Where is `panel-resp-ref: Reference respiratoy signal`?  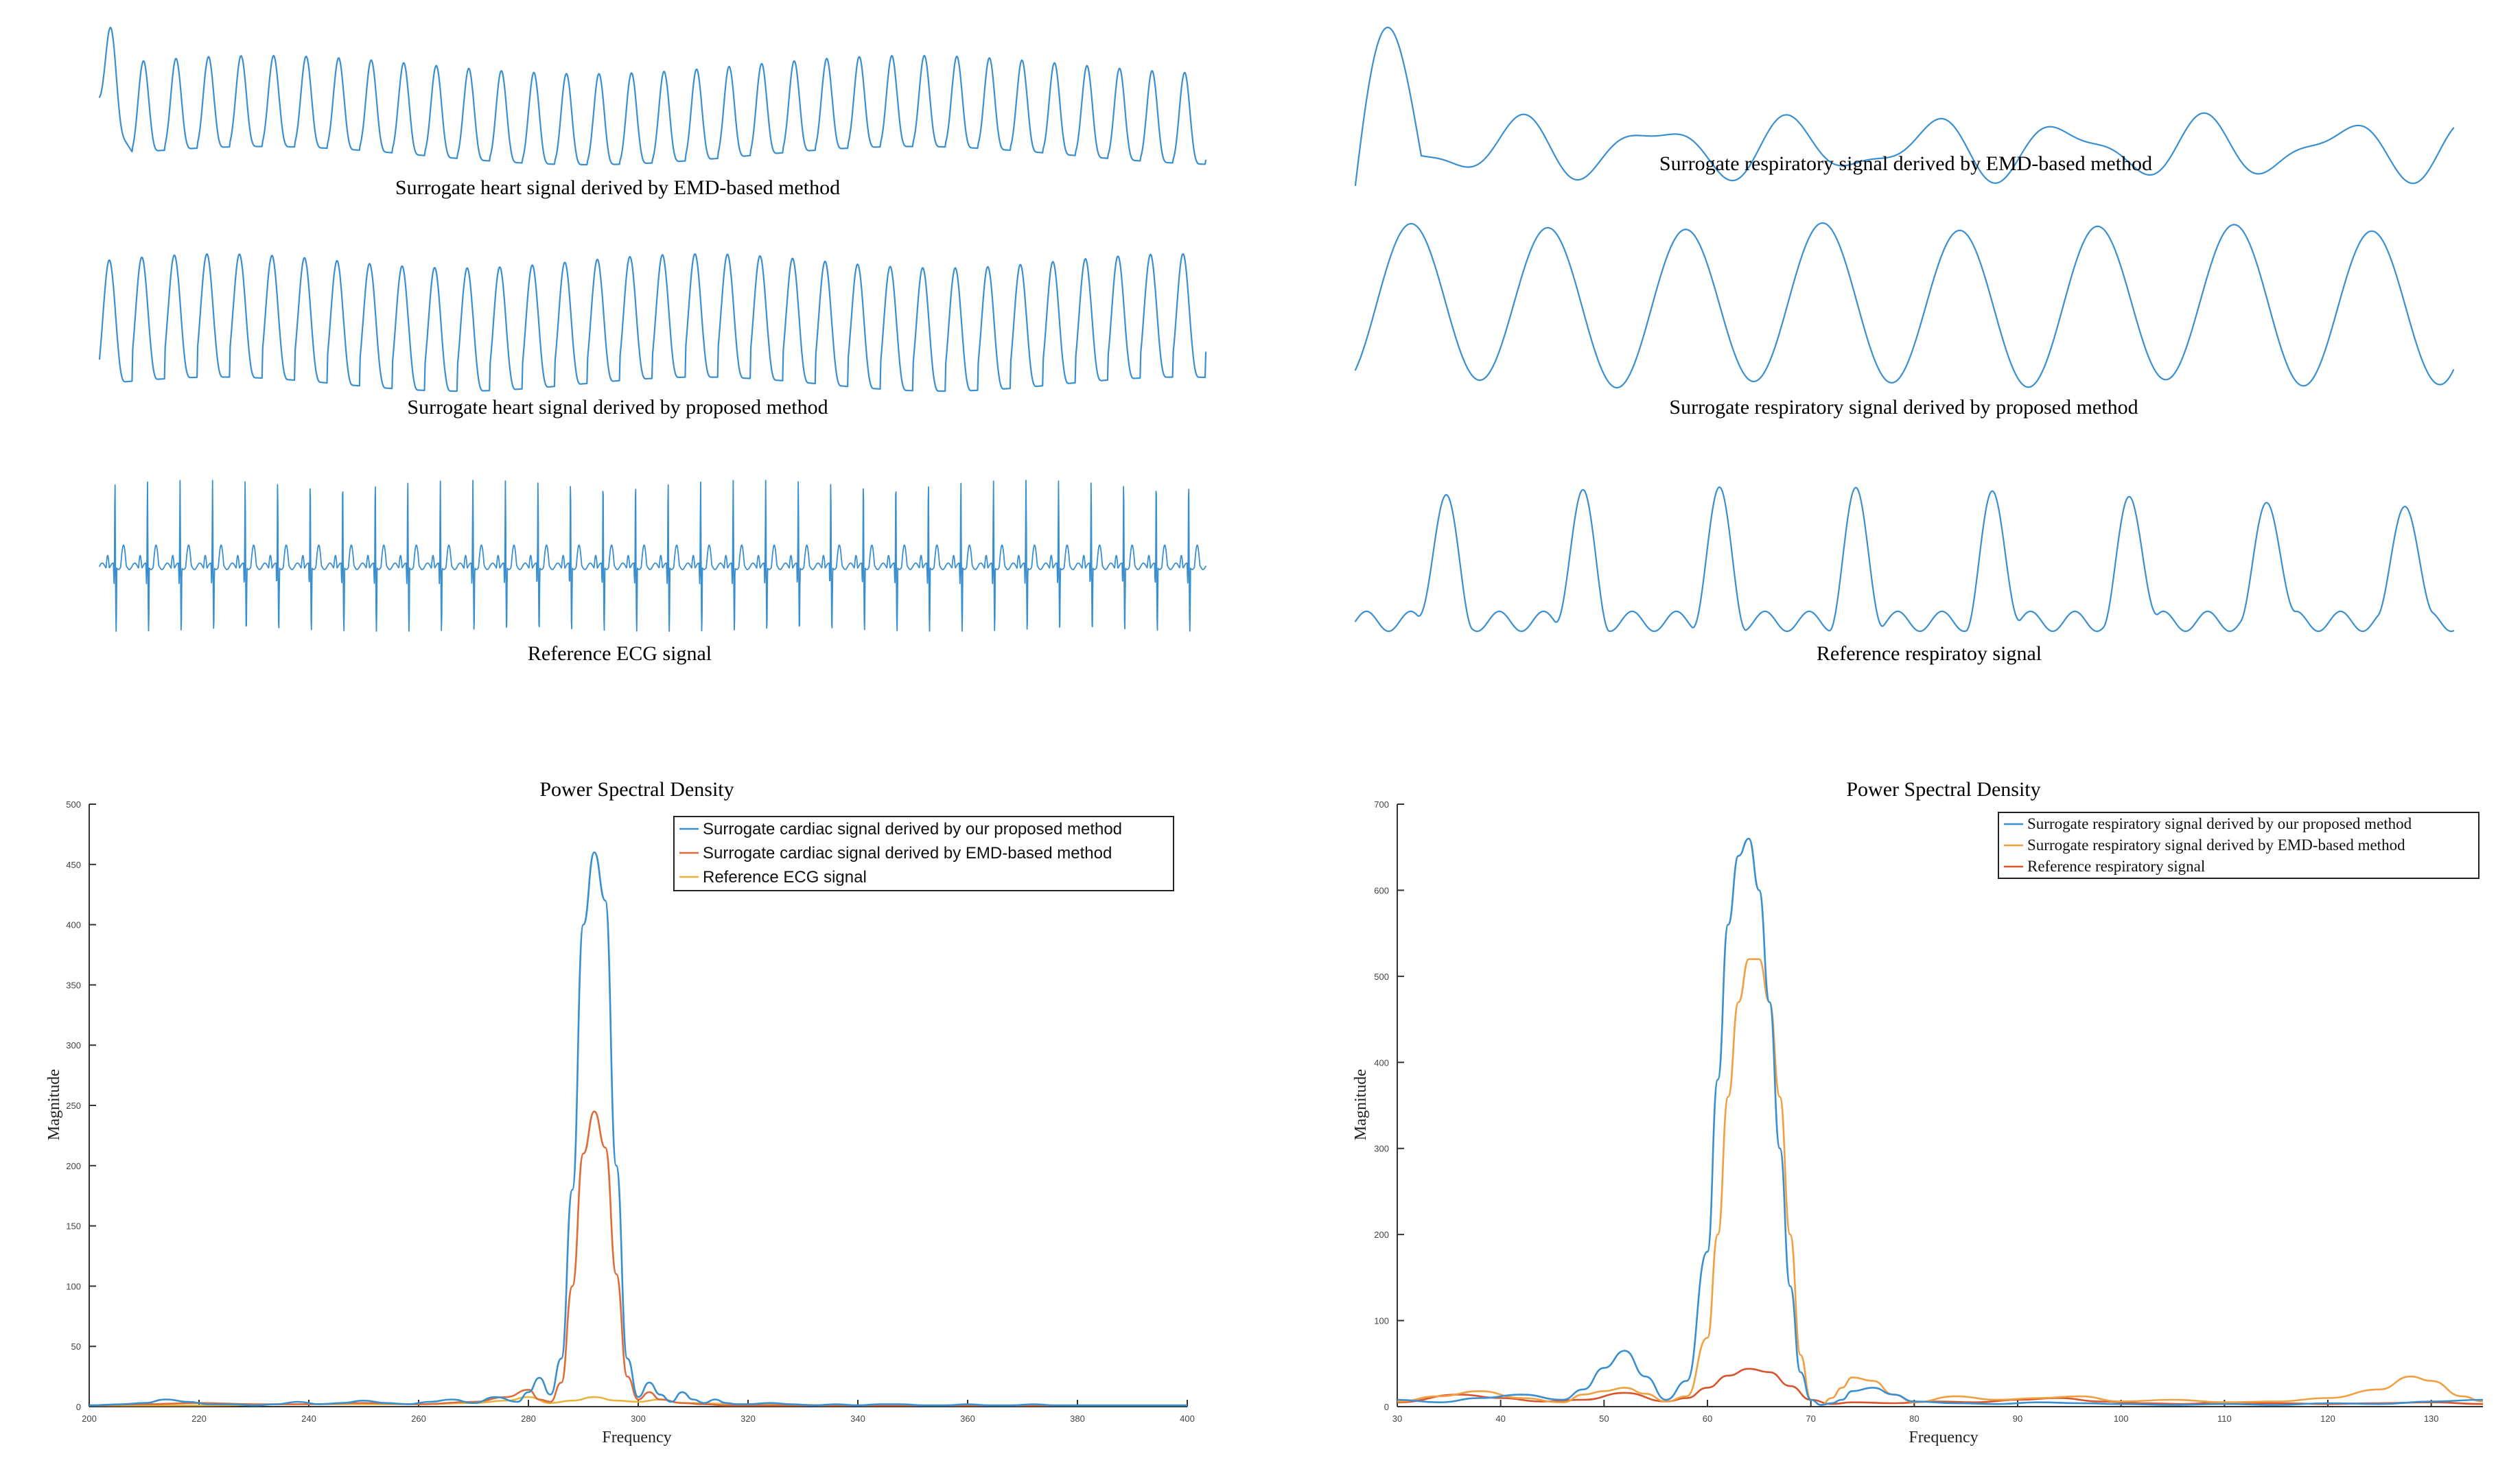
panel-resp-ref: Reference respiratoy signal is located at coordinates (1904, 575).